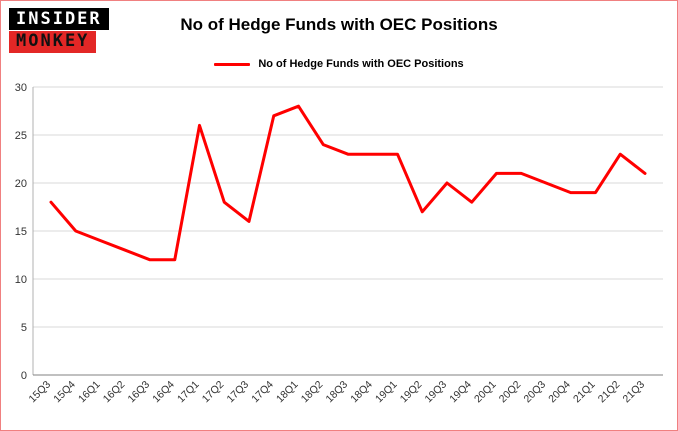 This screenshot has height=431, width=678. What do you see at coordinates (59, 19) in the screenshot?
I see `logo-insider-text: INSIDER` at bounding box center [59, 19].